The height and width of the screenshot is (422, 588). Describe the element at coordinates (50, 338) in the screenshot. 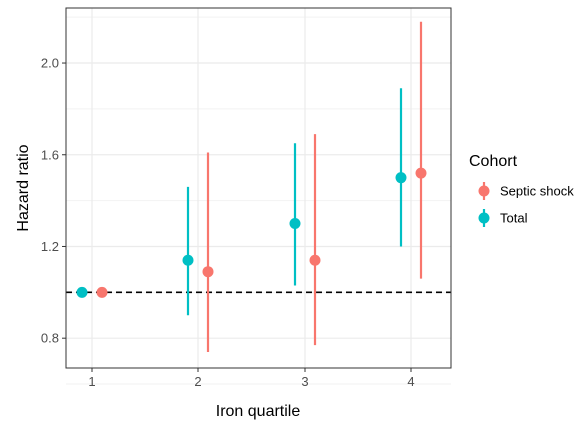

I see `y-tick-label: 0.8` at that location.